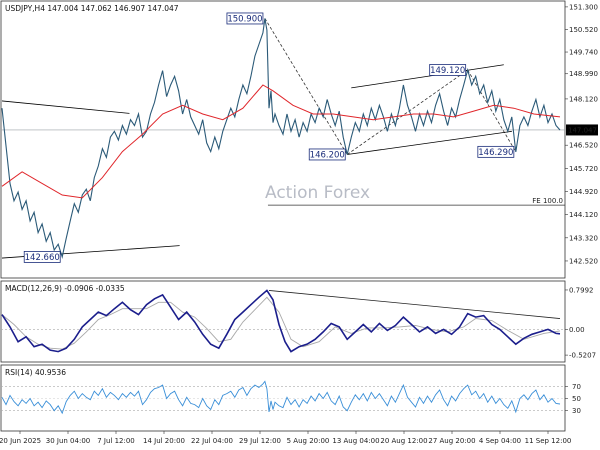 This screenshot has width=600, height=450. I want to click on macd-trendline, so click(414, 304).